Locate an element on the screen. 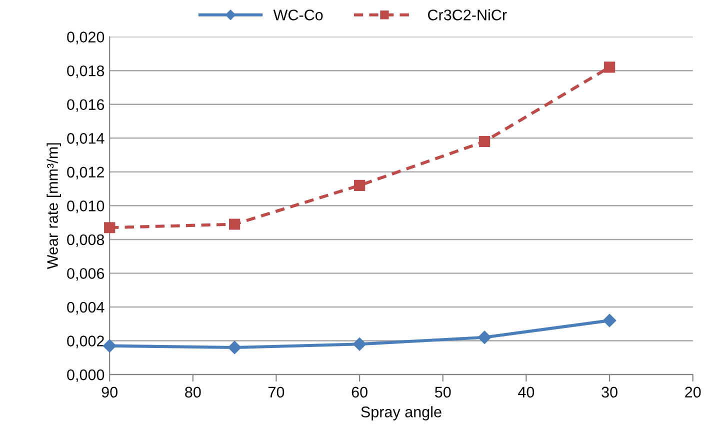  y-tick-label: 0,012 is located at coordinates (85, 173).